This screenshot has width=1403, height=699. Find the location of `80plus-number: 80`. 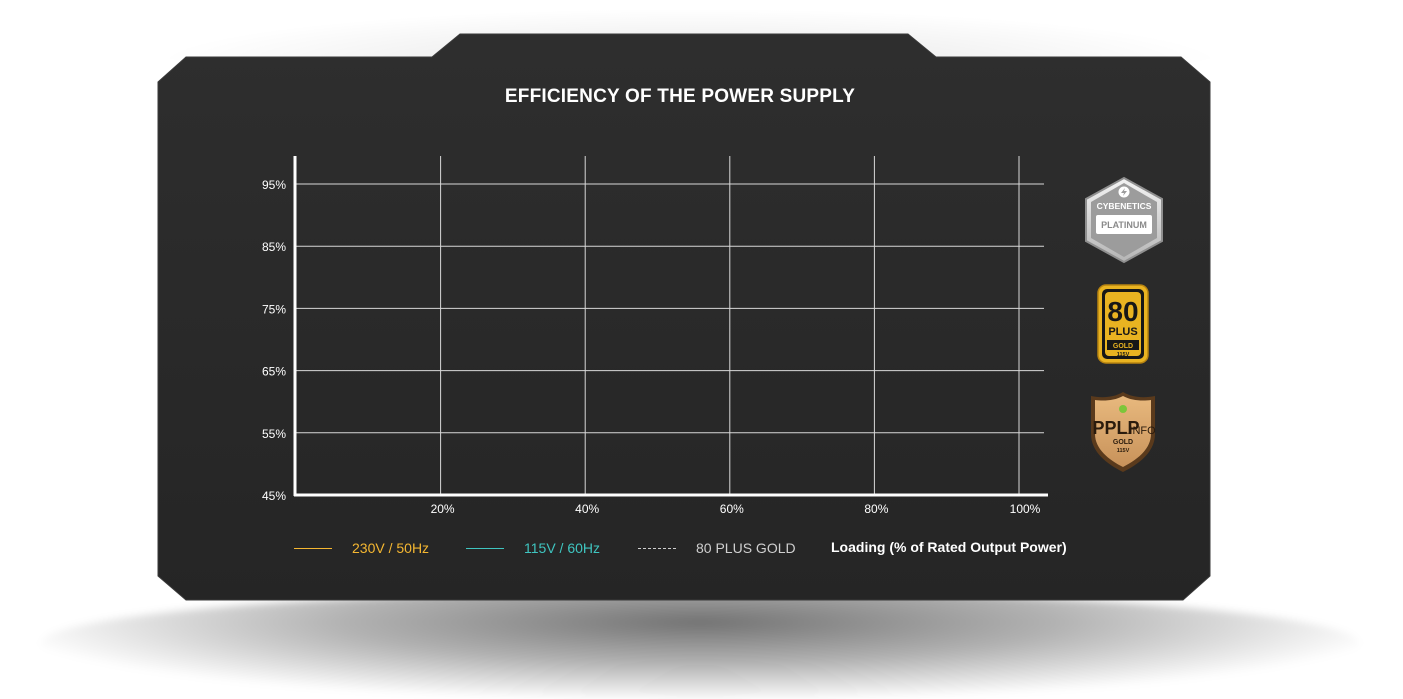

80plus-number: 80 is located at coordinates (1122, 311).